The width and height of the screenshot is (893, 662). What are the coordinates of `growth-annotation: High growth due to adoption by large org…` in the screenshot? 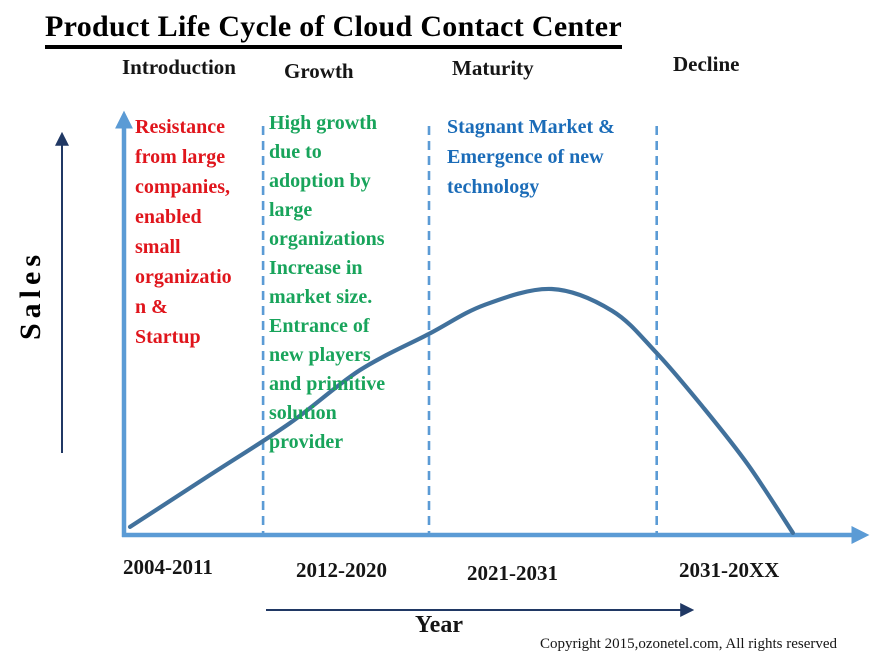 It's located at (327, 282).